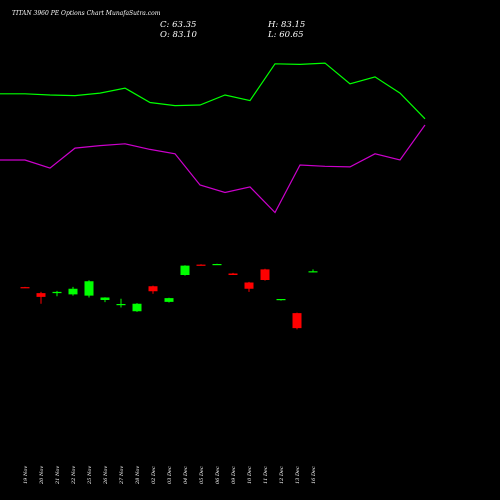  I want to click on candle-13-dec, so click(313, 271).